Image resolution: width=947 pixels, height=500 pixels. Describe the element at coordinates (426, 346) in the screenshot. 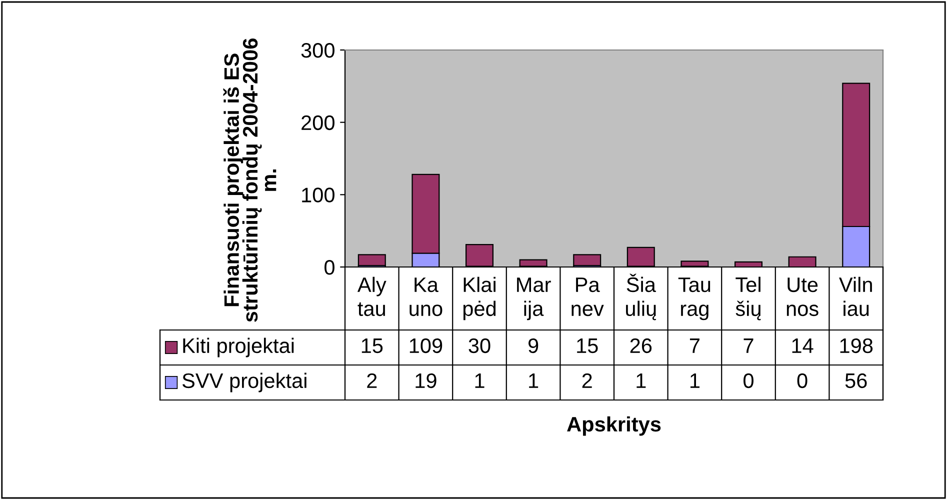

I see `data-label: 109` at that location.